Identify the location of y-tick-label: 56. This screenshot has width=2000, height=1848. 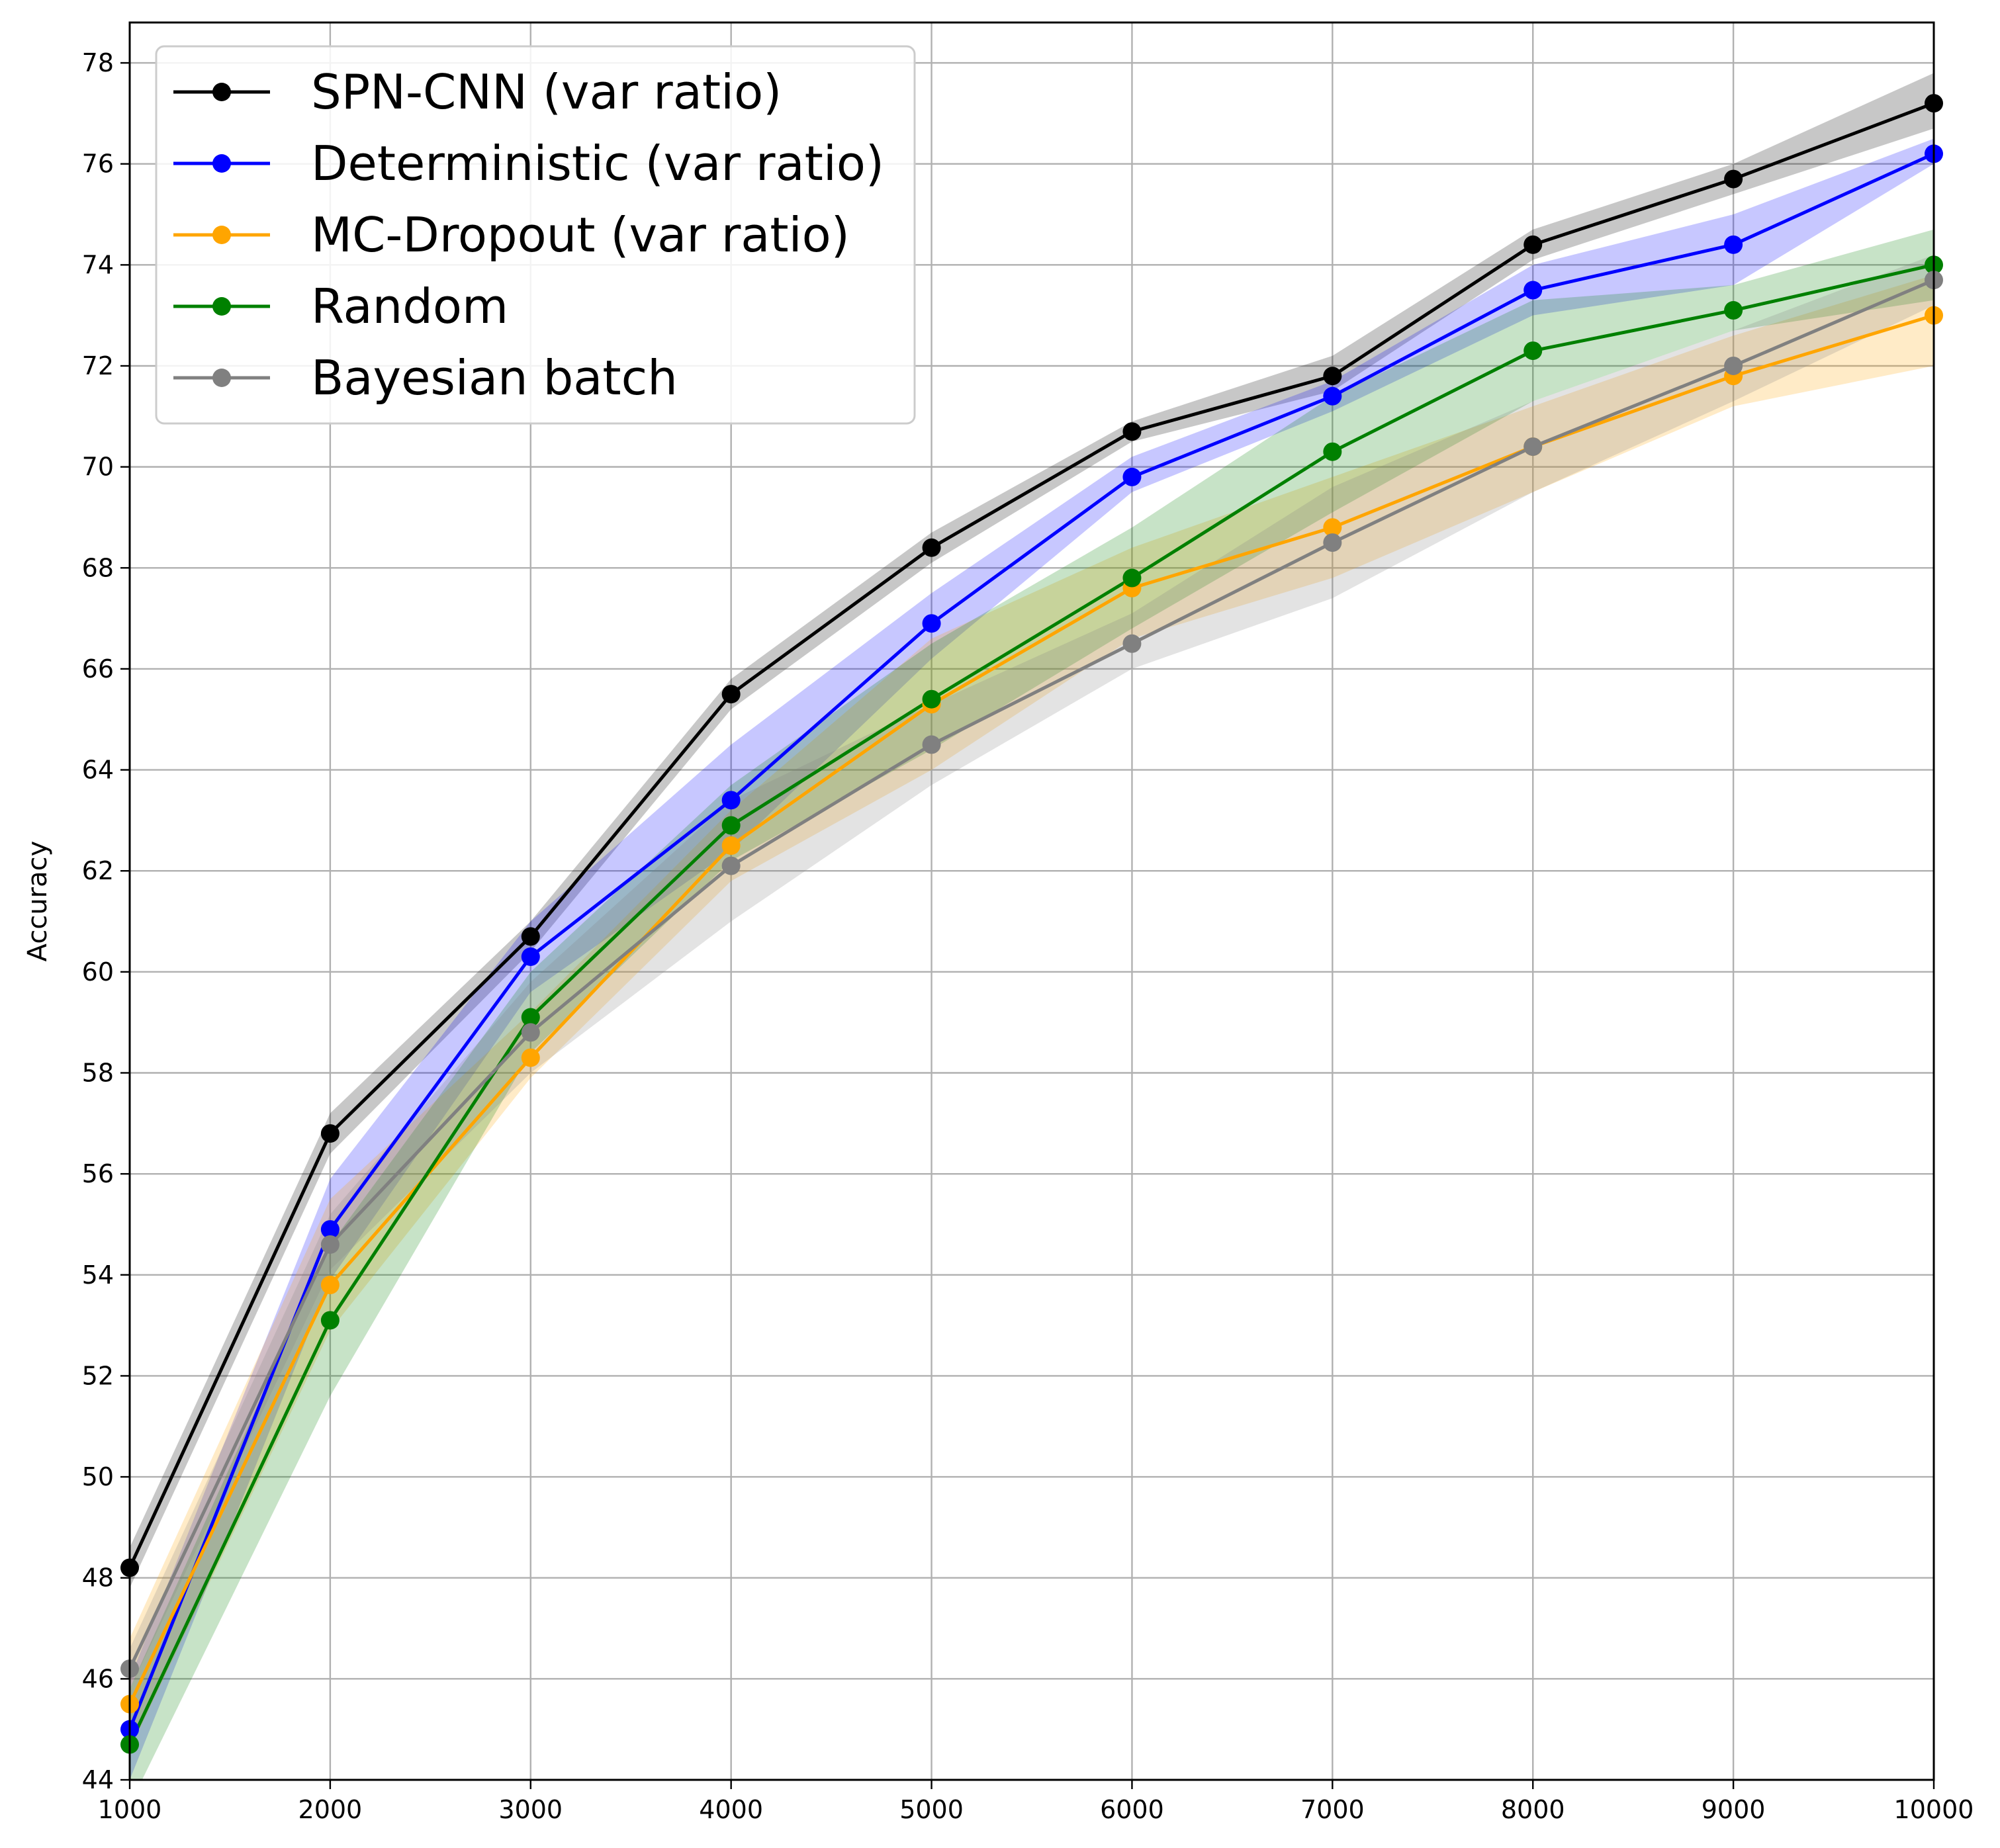
(98, 1173).